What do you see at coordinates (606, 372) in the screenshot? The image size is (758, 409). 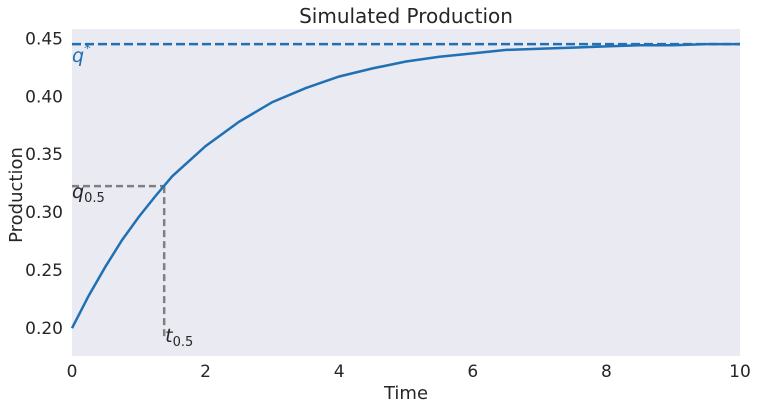 I see `x-tick-label: 8` at bounding box center [606, 372].